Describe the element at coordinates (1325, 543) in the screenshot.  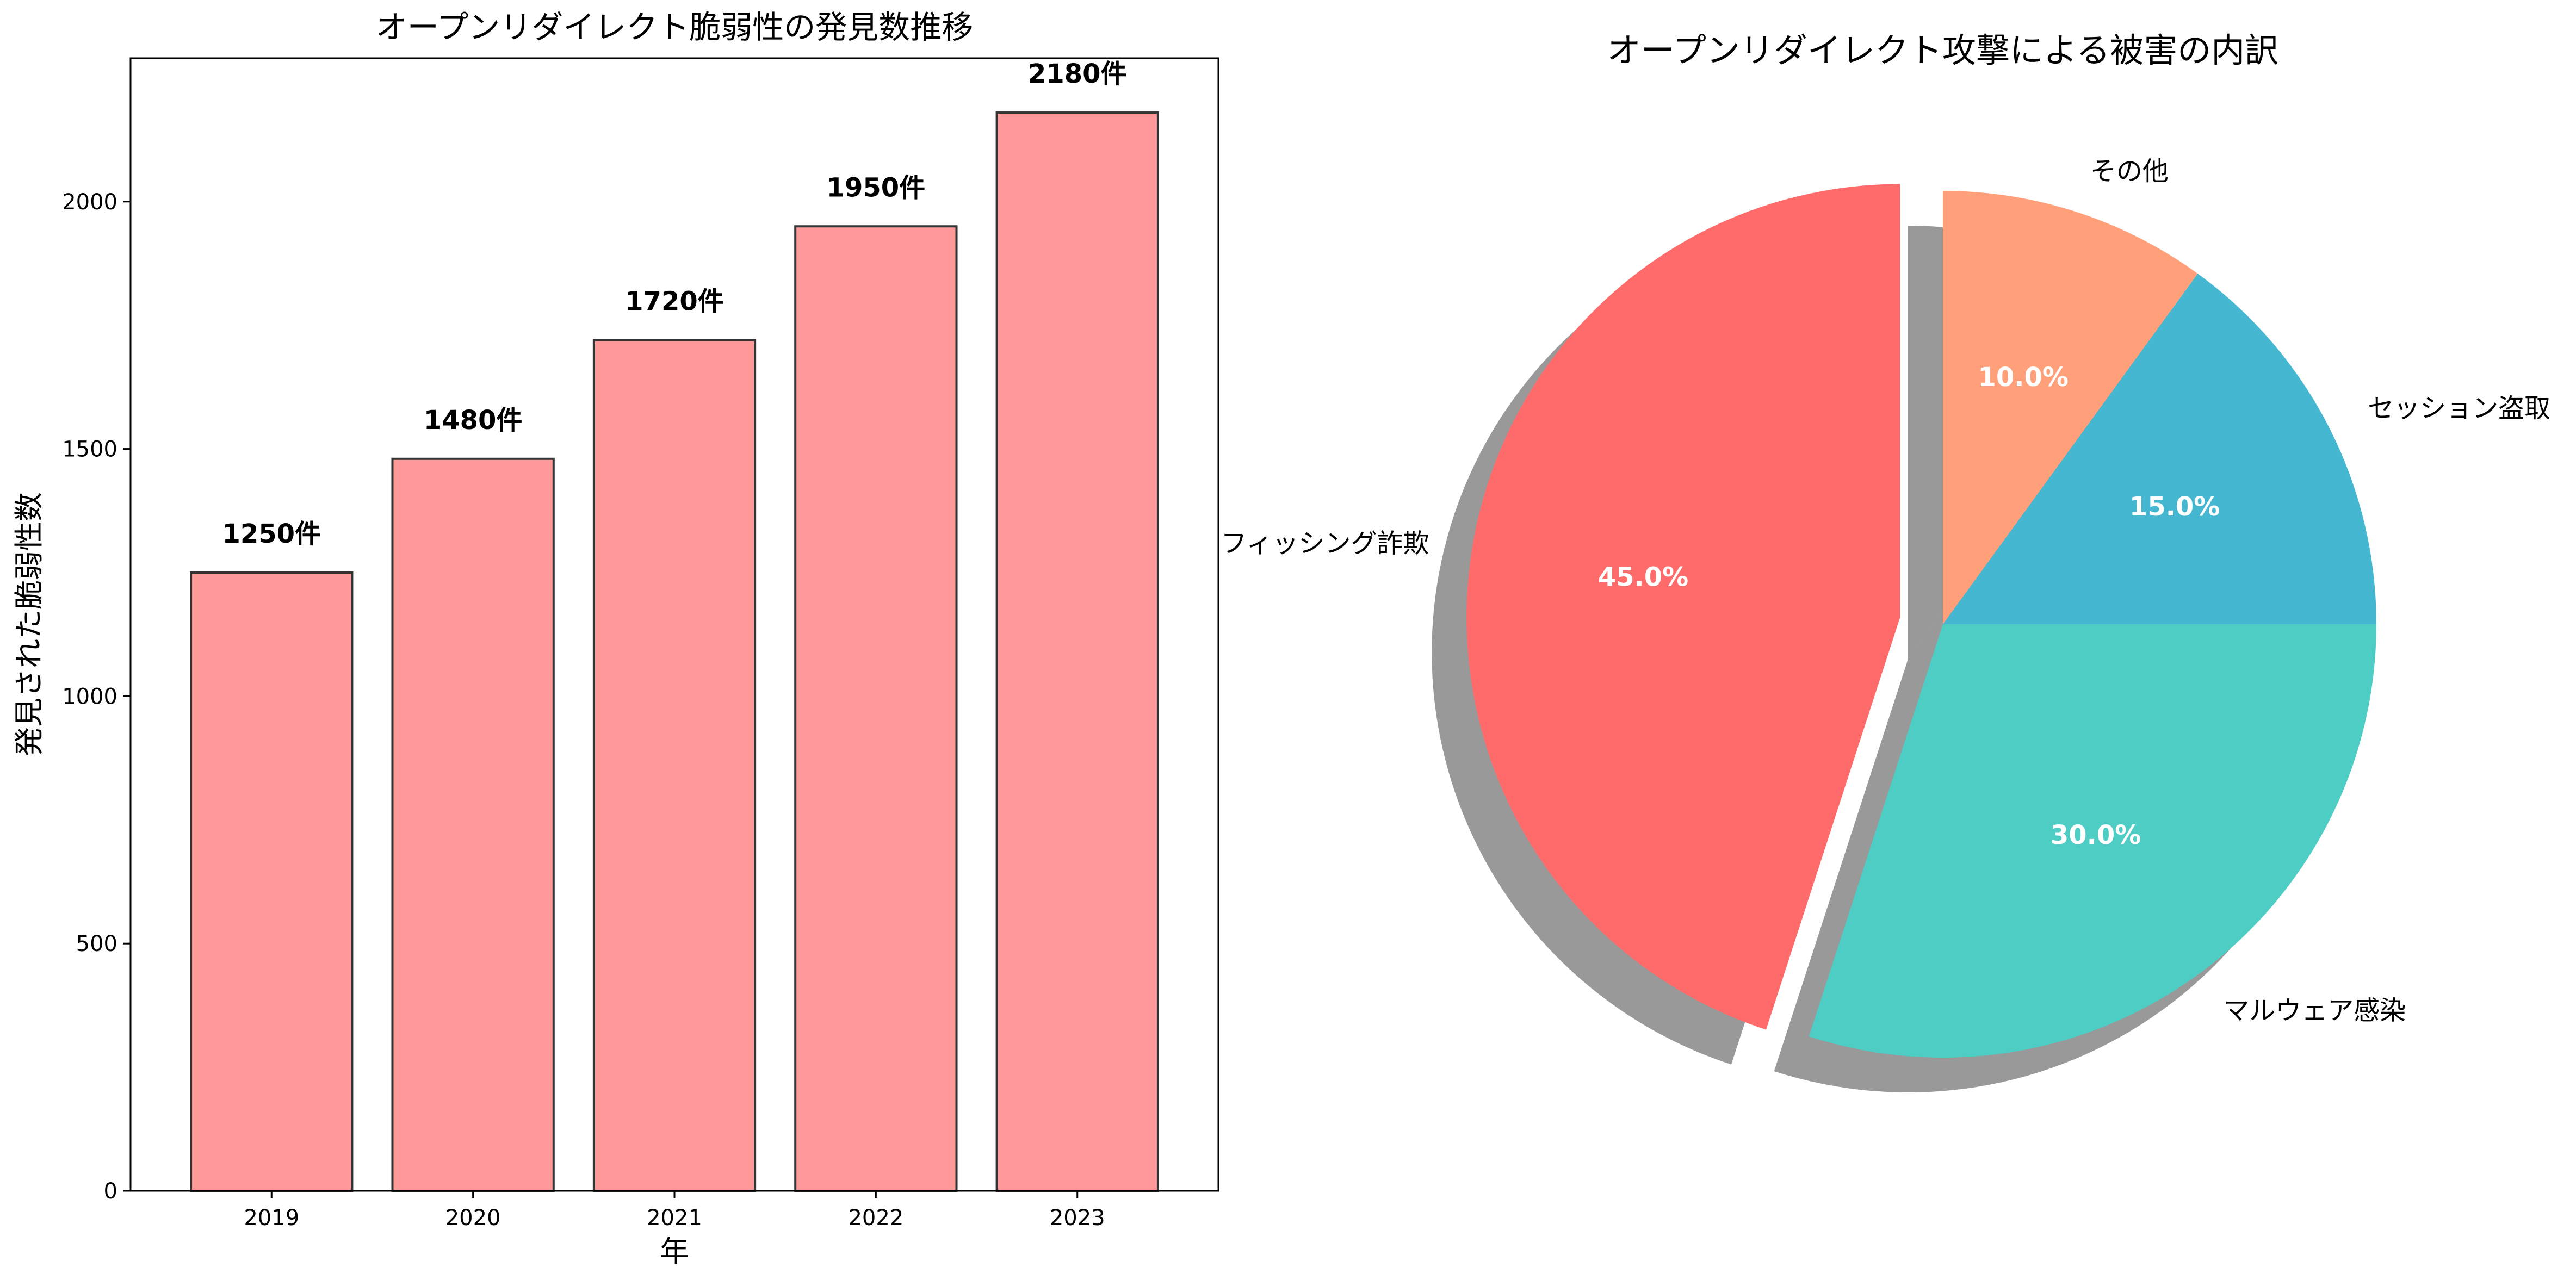
I see `pie-slice-label: フィッシング詐欺` at that location.